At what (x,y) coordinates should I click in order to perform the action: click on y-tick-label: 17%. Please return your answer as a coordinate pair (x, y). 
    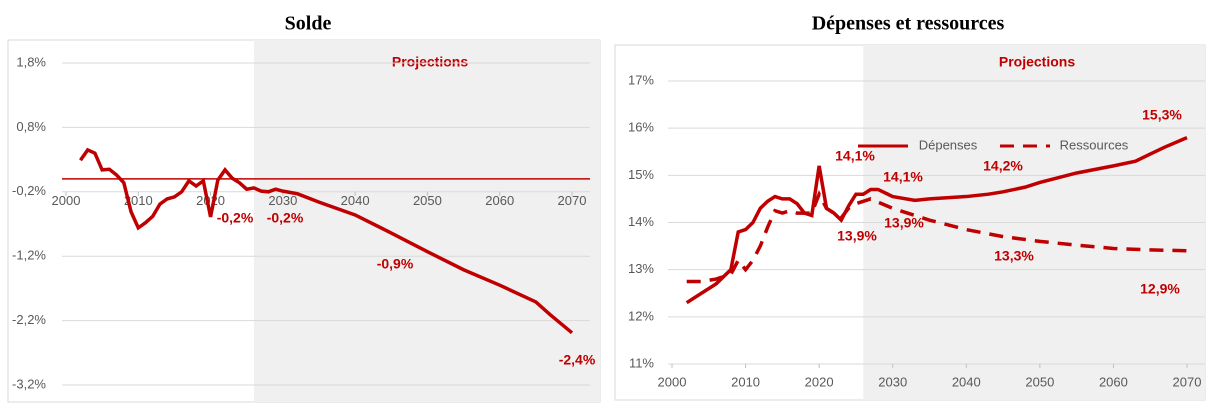
    Looking at the image, I should click on (641, 79).